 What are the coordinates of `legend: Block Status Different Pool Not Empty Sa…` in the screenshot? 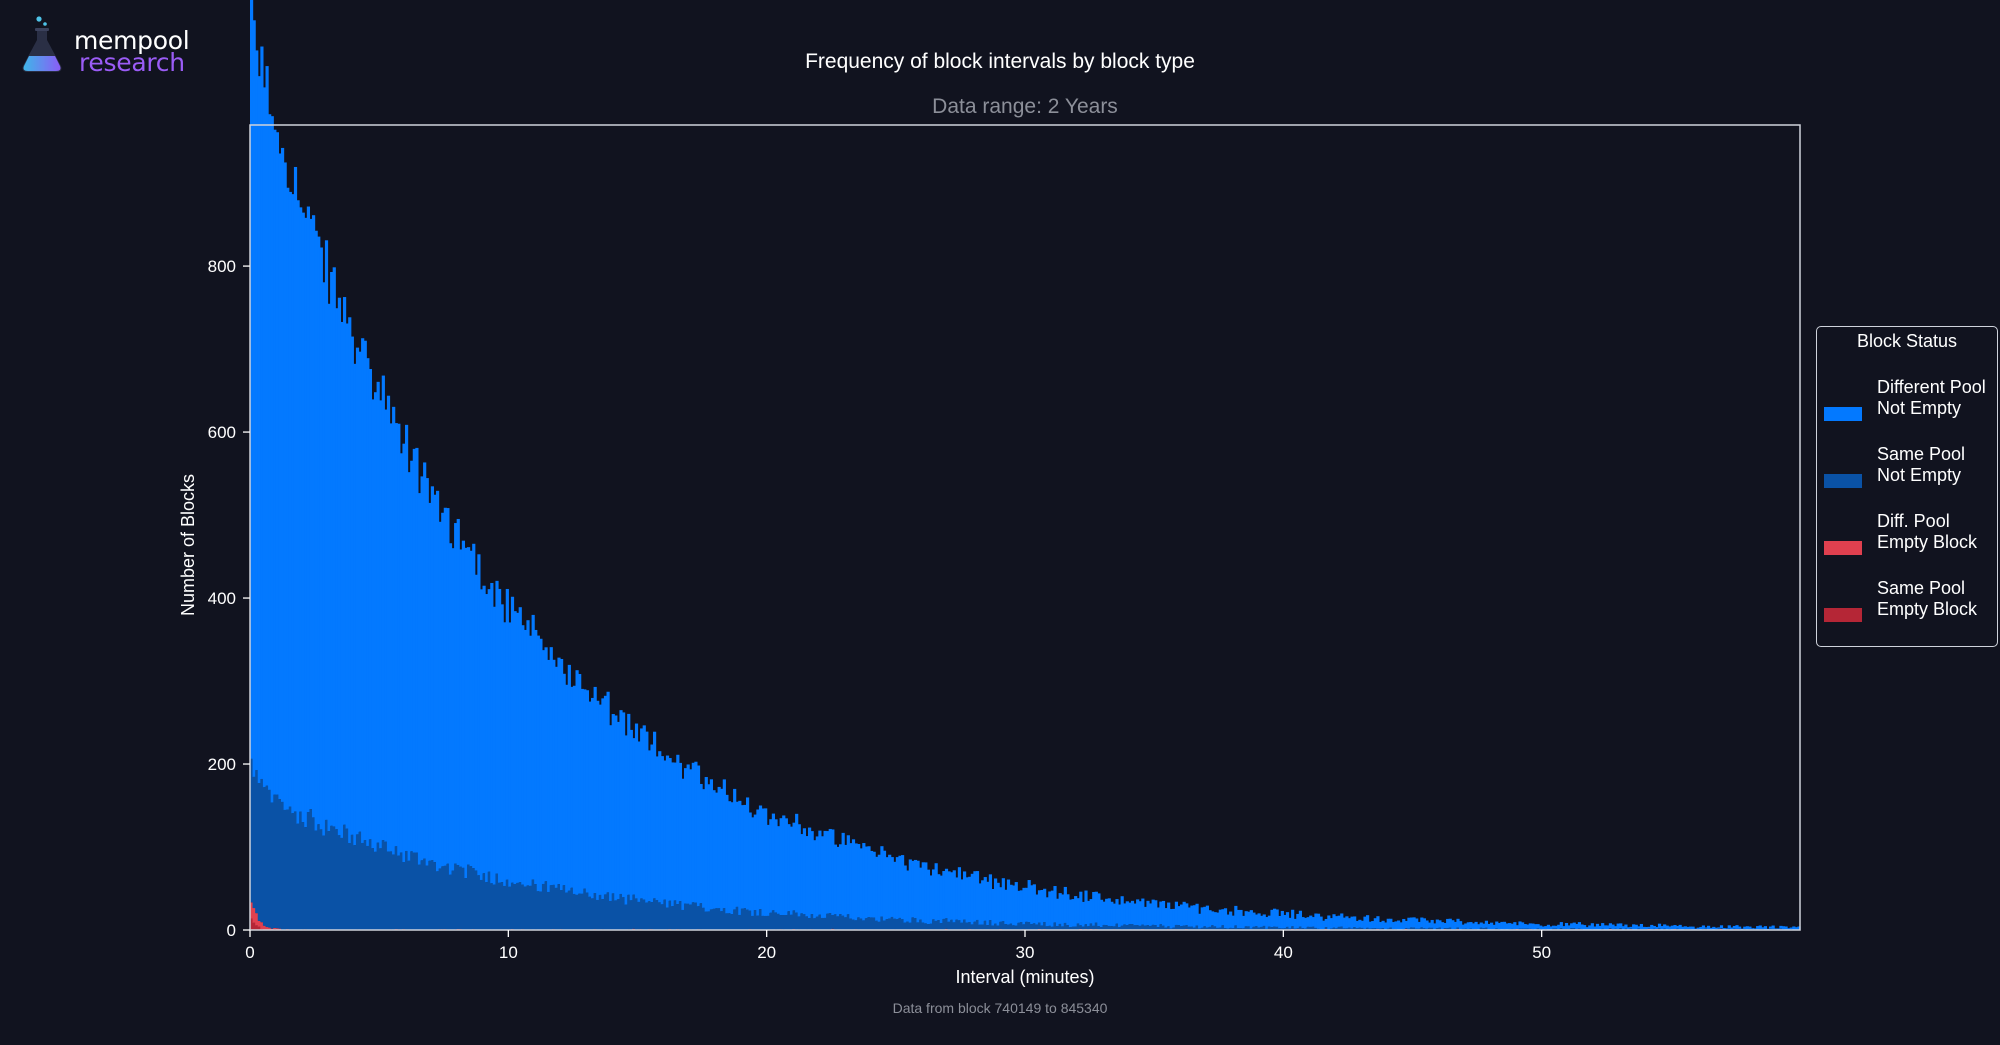 It's located at (1907, 486).